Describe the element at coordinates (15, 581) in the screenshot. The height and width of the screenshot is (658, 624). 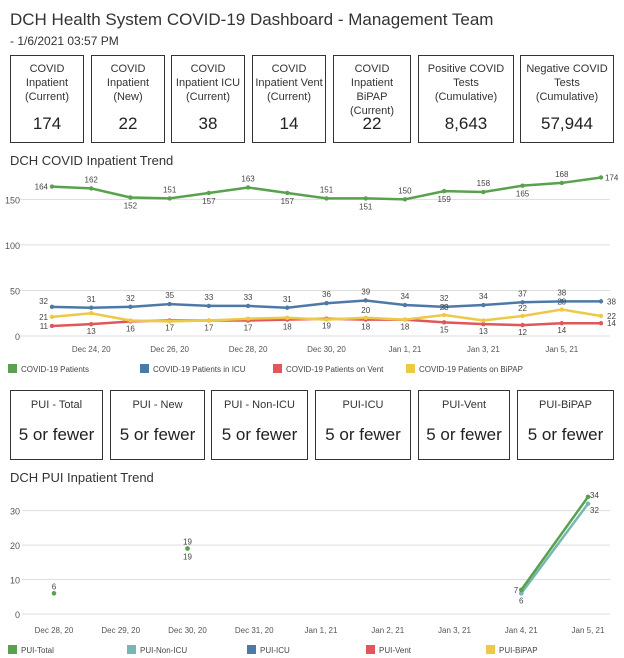
I see `y-tick-label: 10` at that location.